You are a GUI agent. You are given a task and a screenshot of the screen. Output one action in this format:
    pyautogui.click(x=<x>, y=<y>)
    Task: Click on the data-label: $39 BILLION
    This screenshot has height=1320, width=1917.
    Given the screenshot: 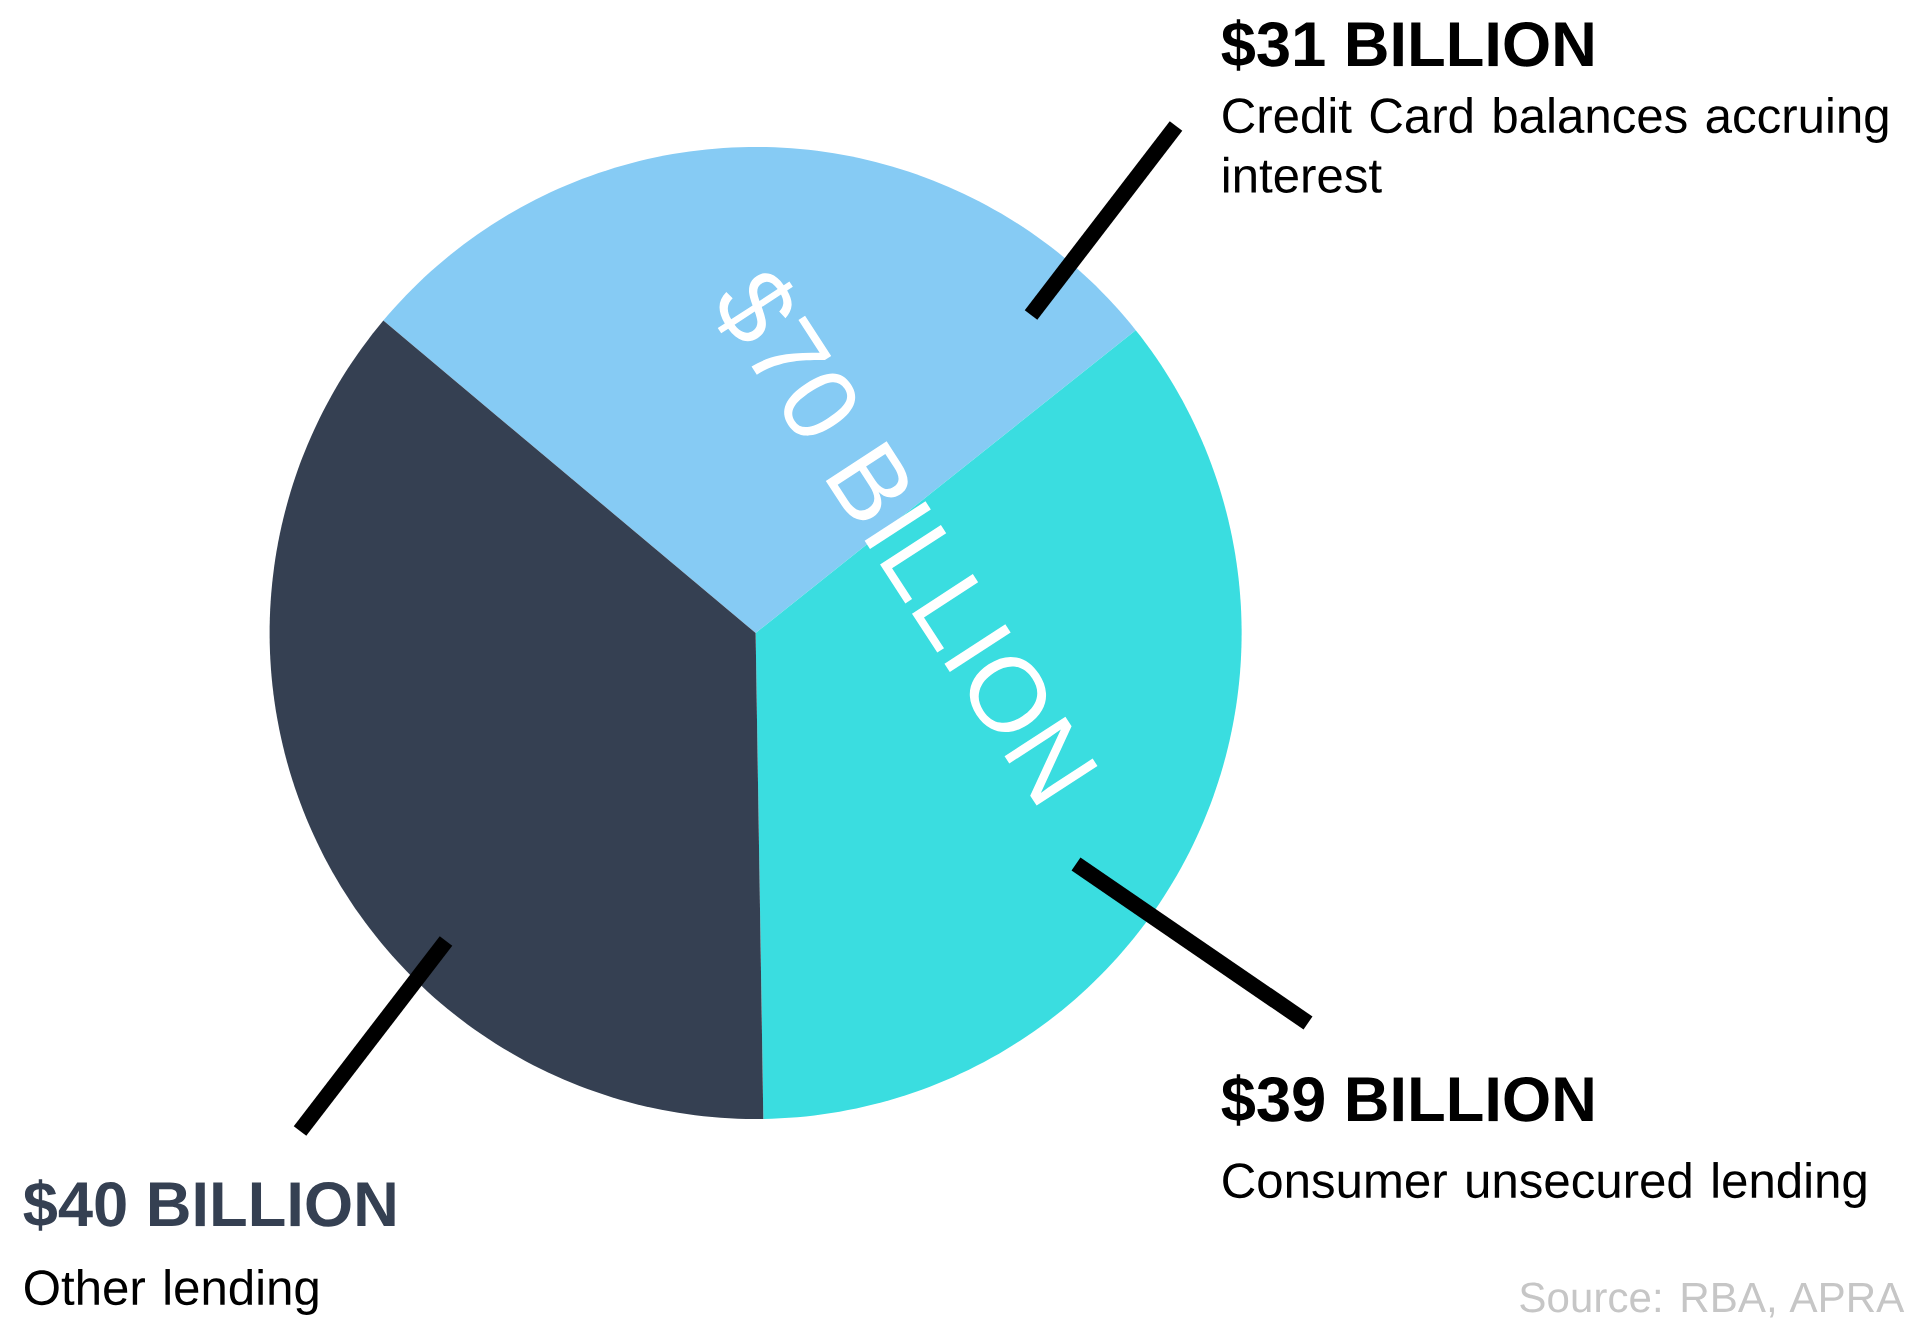 What is the action you would take?
    pyautogui.click(x=1407, y=1100)
    